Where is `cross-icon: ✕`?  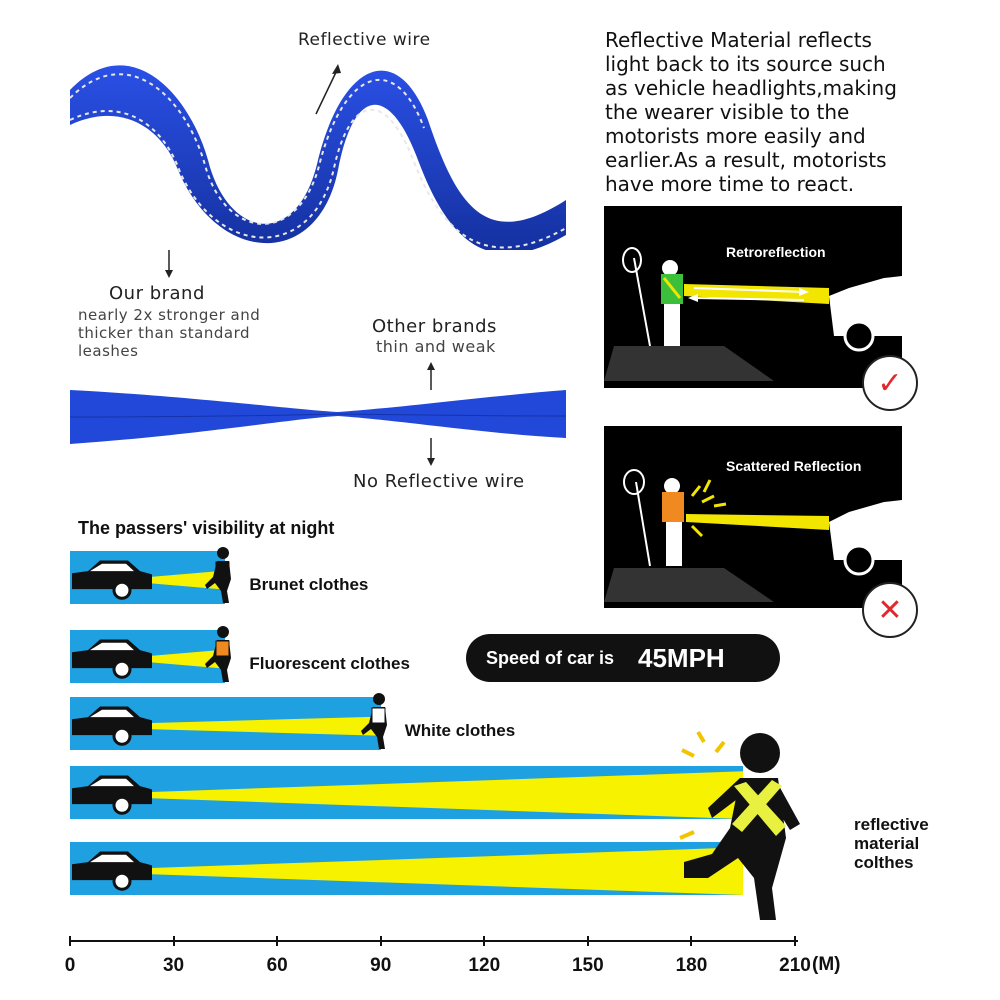
cross-icon: ✕ is located at coordinates (890, 610).